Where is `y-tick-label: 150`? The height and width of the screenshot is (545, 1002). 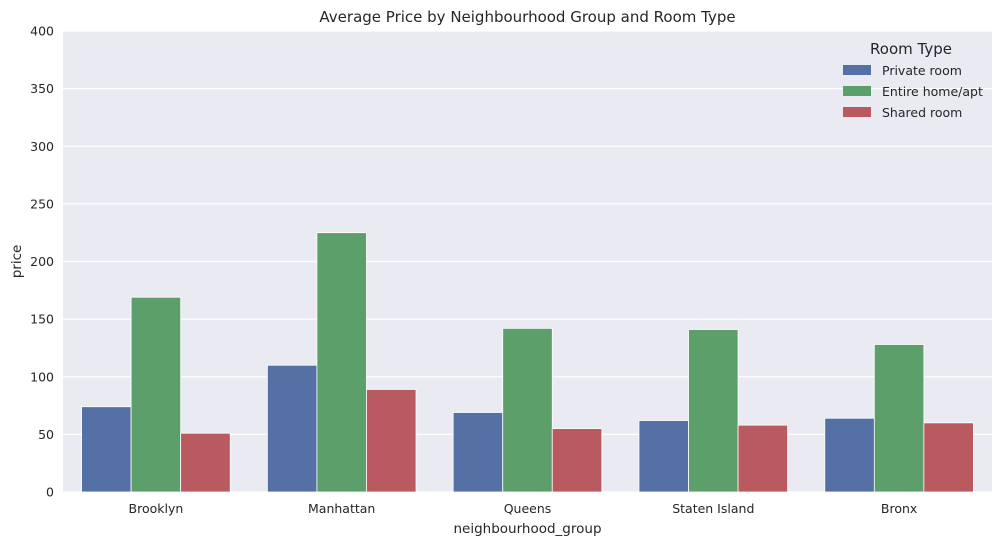 y-tick-label: 150 is located at coordinates (42, 319).